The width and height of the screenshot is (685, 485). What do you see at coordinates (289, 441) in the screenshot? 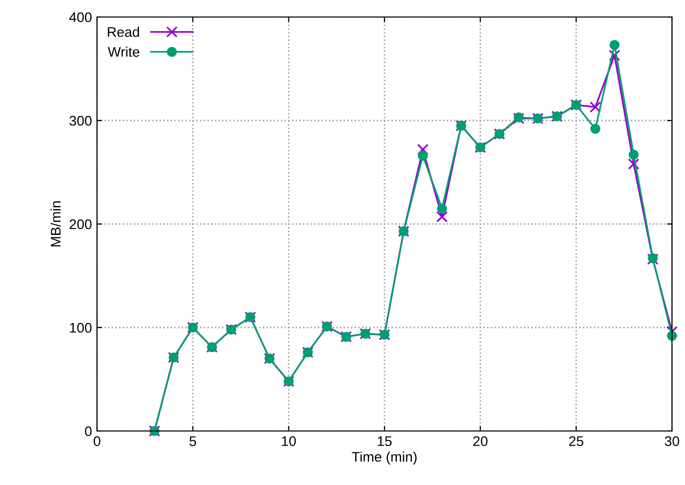
I see `x-tick-label: 10` at bounding box center [289, 441].